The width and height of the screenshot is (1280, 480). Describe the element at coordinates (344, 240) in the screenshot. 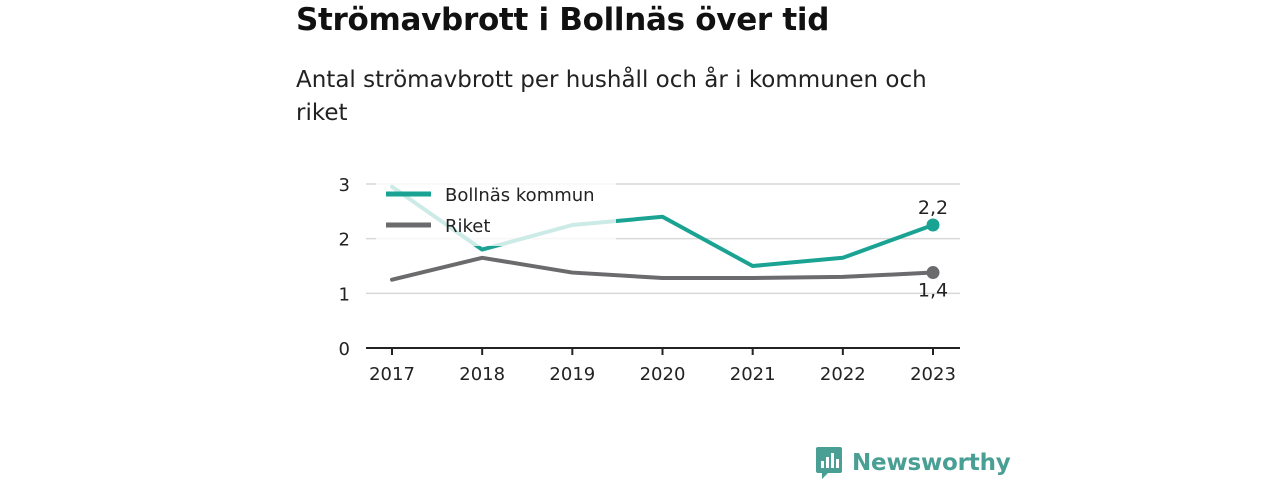

I see `y-tick-label: 2` at that location.